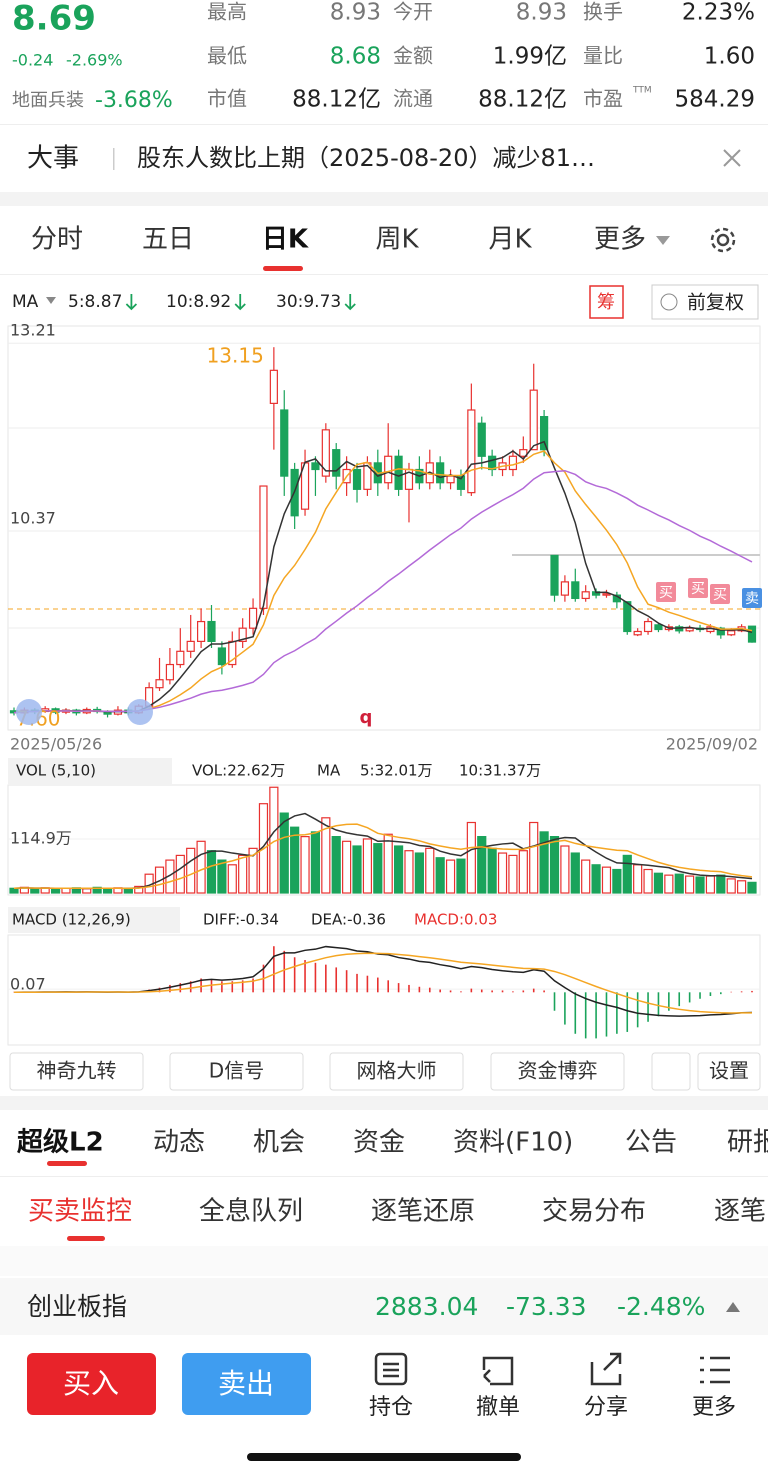 Image resolution: width=768 pixels, height=1477 pixels. I want to click on tab: 机会, so click(279, 1143).